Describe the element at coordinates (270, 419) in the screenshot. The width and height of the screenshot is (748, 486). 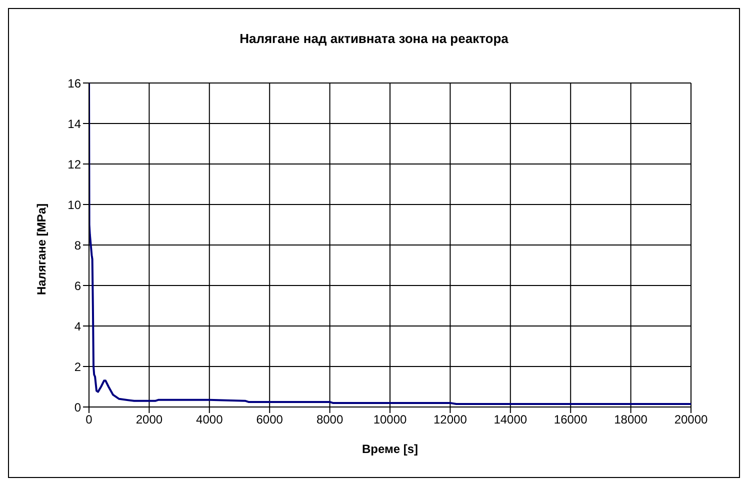
I see `x-tick-label: 6000` at that location.